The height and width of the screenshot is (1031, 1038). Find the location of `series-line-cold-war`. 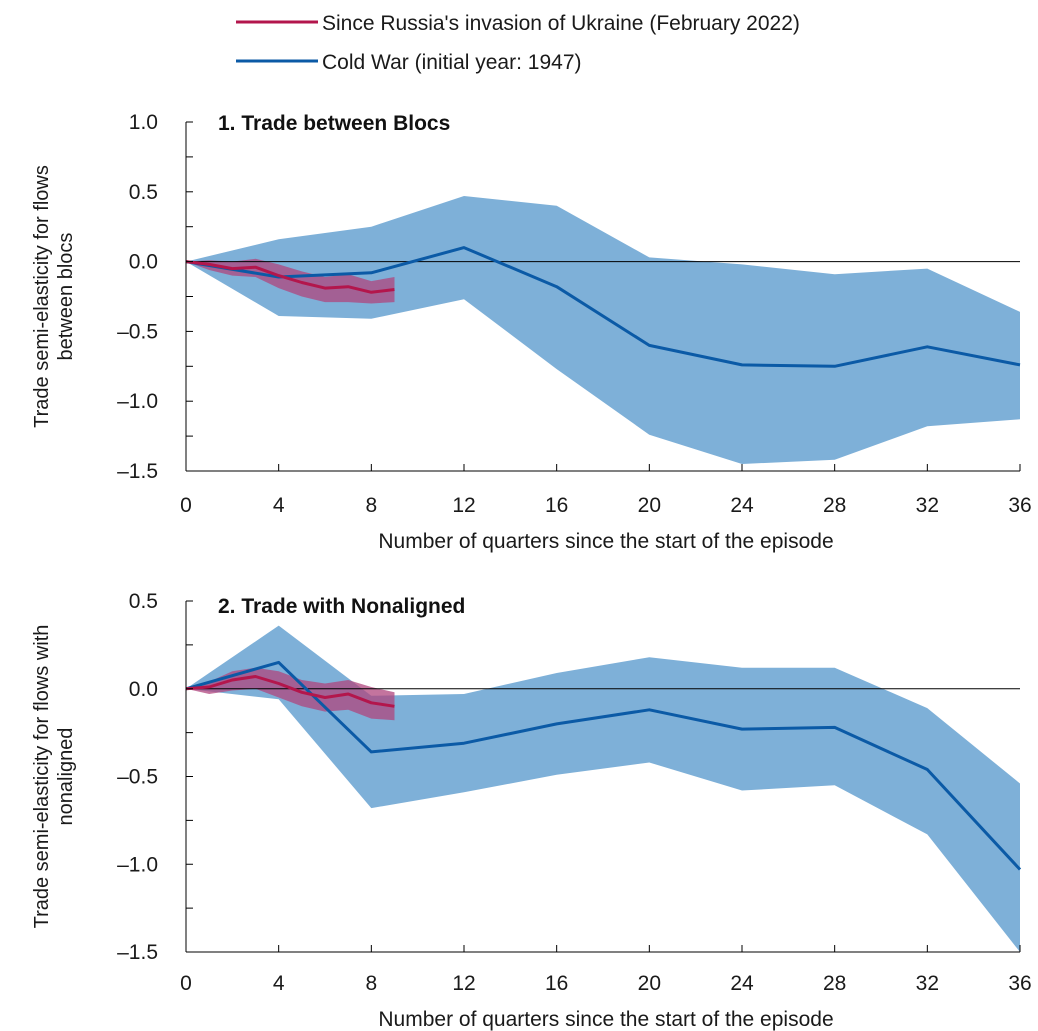

series-line-cold-war is located at coordinates (603, 307).